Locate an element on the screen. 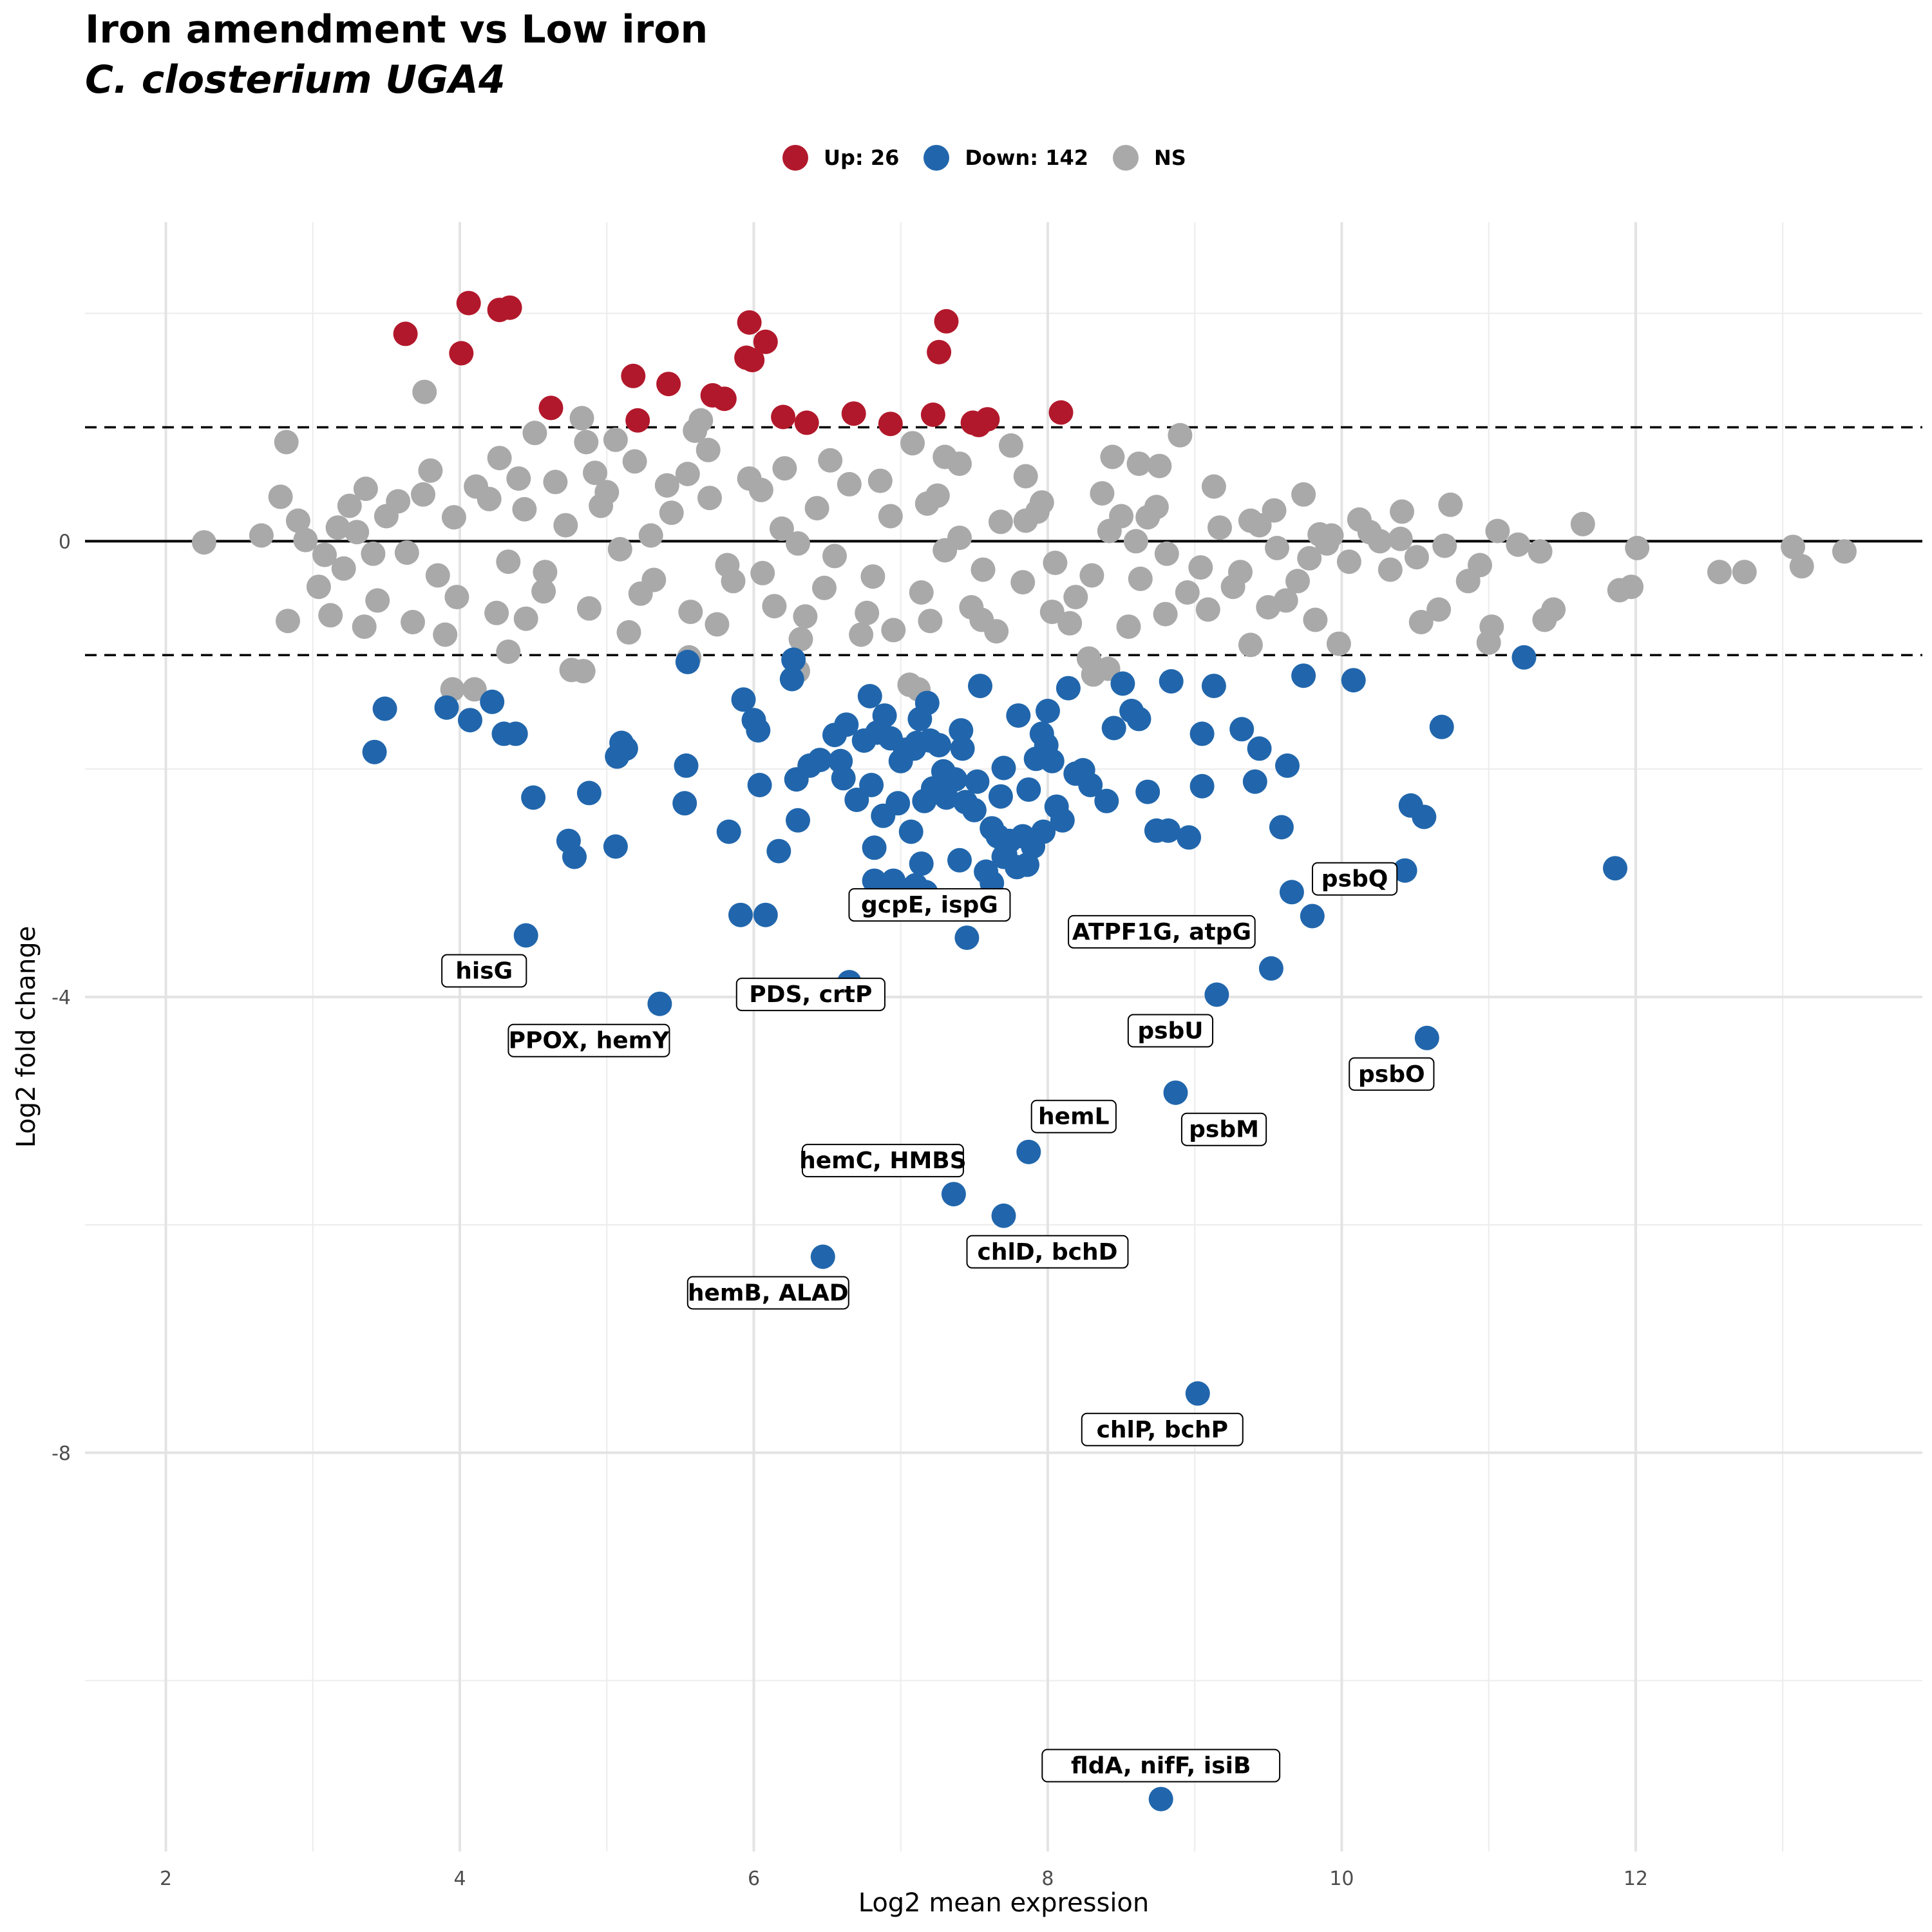 The width and height of the screenshot is (1932, 1932). gene-label-text: chlD, bchD is located at coordinates (1047, 1252).